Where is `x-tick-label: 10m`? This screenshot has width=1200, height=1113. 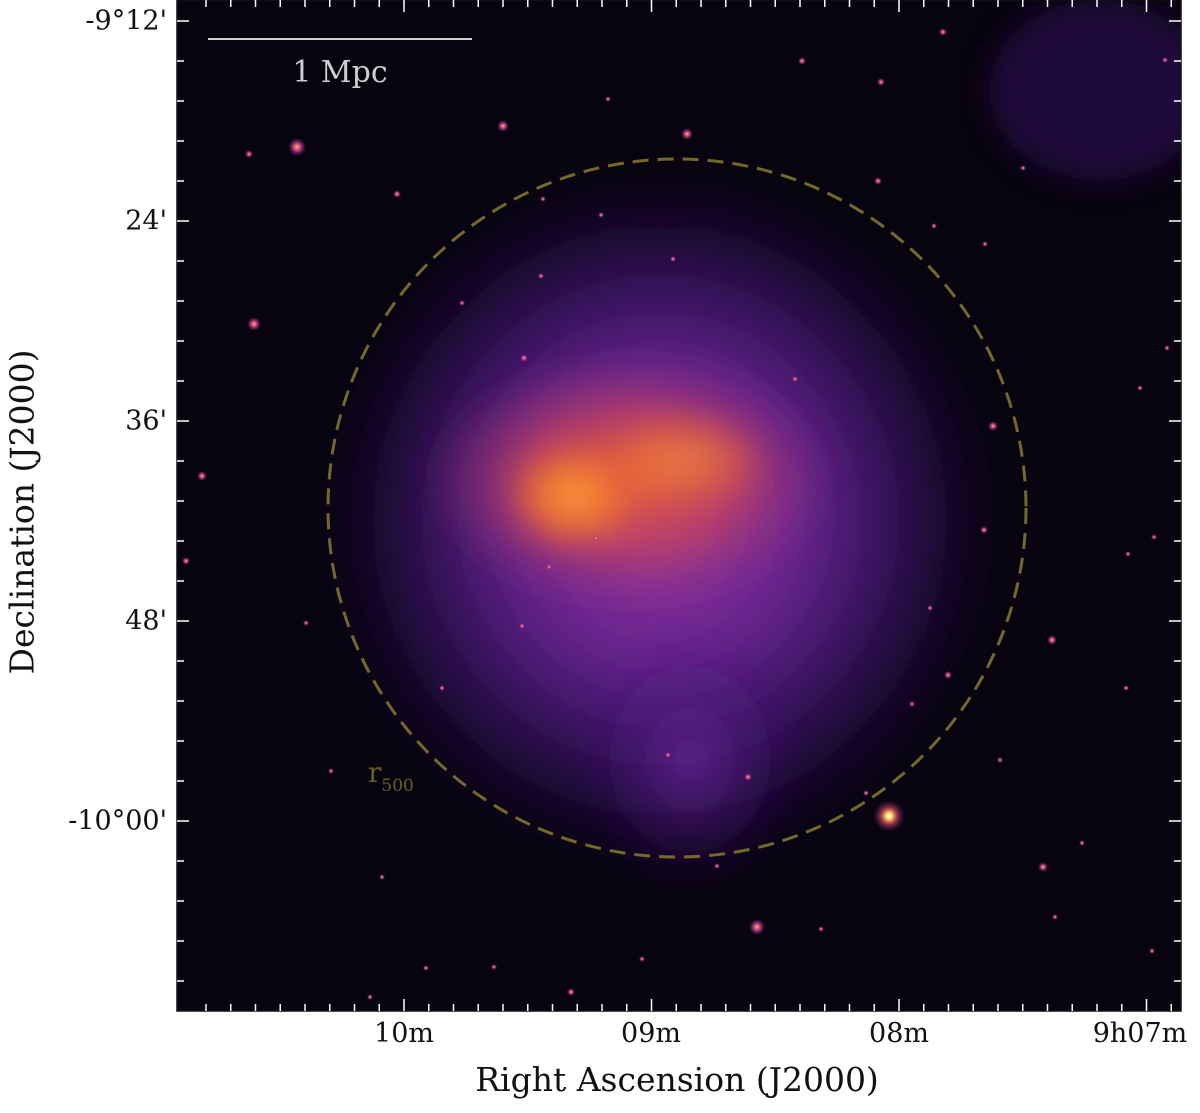
x-tick-label: 10m is located at coordinates (404, 1033).